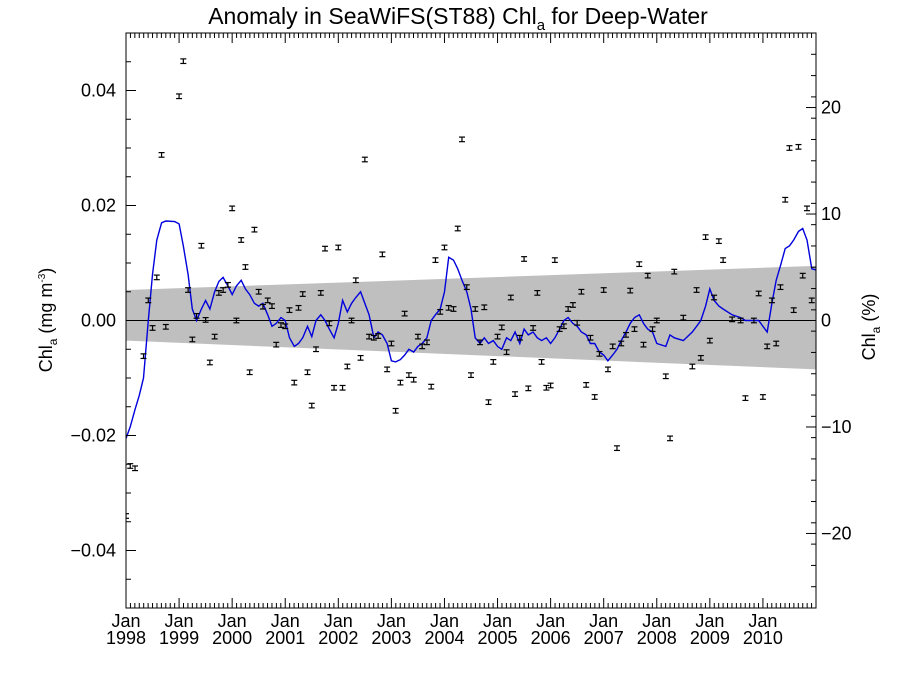  Describe the element at coordinates (626, 16) in the screenshot. I see `title-suffix-text: for Deep-Water` at that location.